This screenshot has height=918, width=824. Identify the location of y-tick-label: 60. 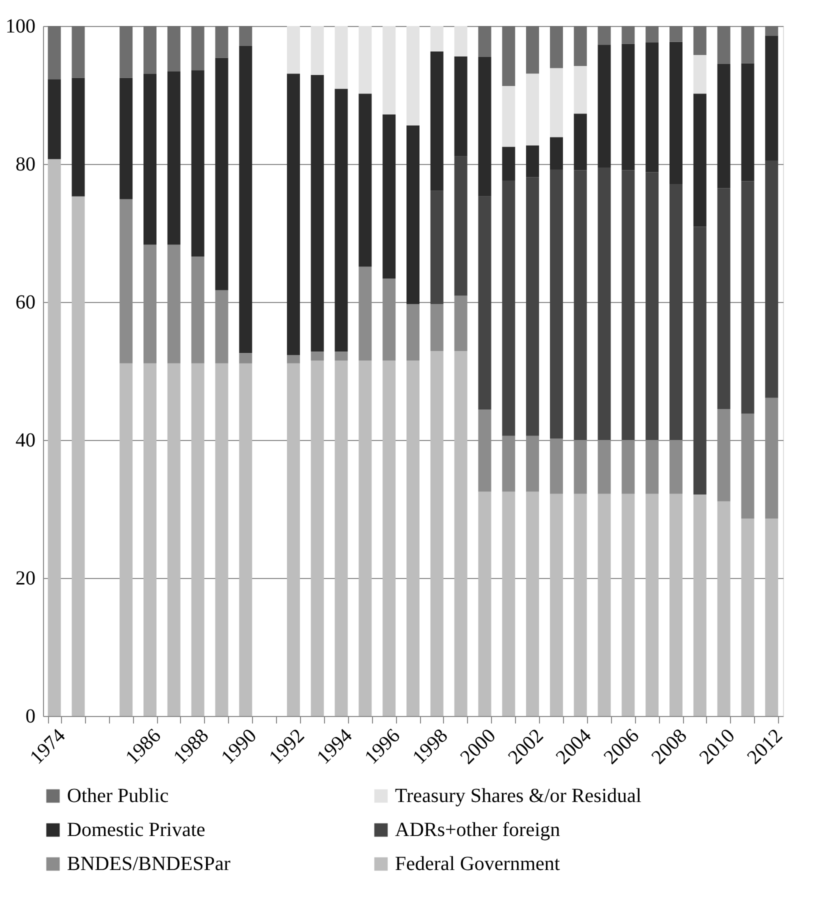
(26, 303).